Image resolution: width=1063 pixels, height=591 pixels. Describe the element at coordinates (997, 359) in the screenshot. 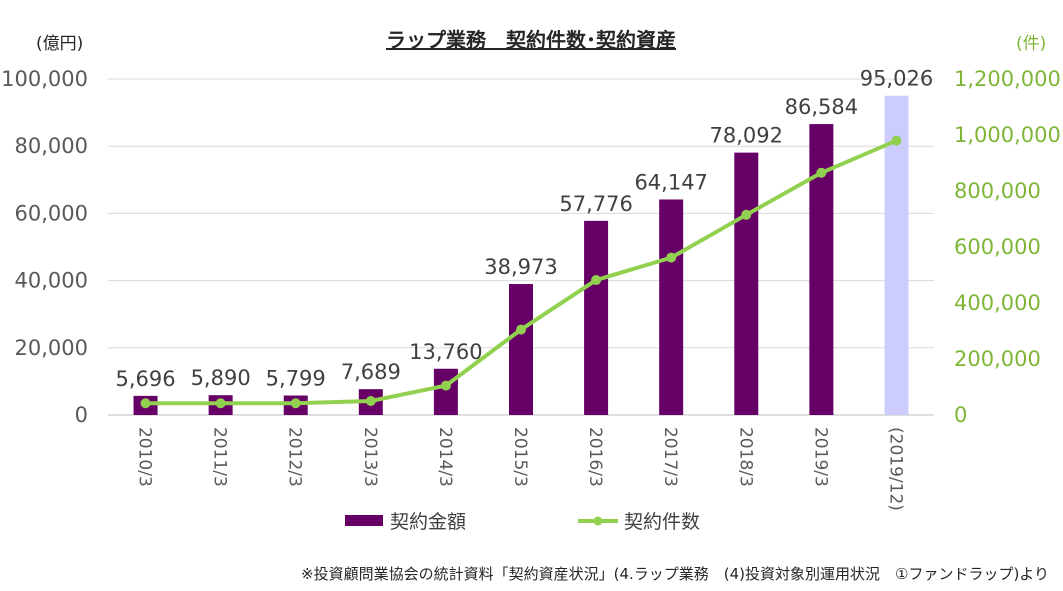

I see `right-tick-label: 200,000` at that location.